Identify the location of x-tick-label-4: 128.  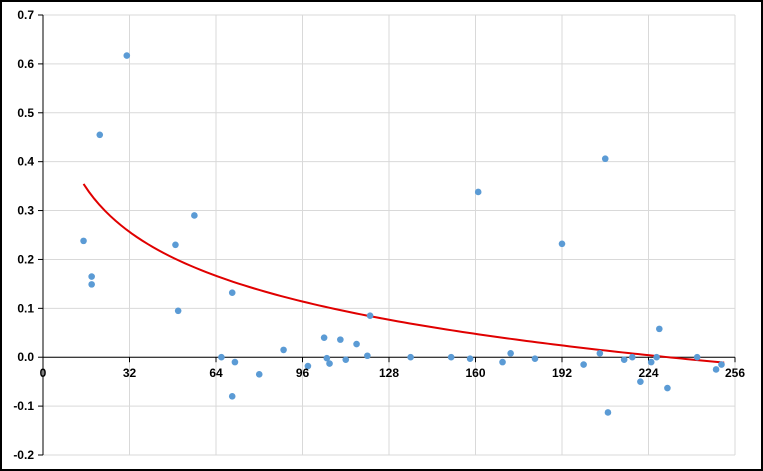
(389, 373).